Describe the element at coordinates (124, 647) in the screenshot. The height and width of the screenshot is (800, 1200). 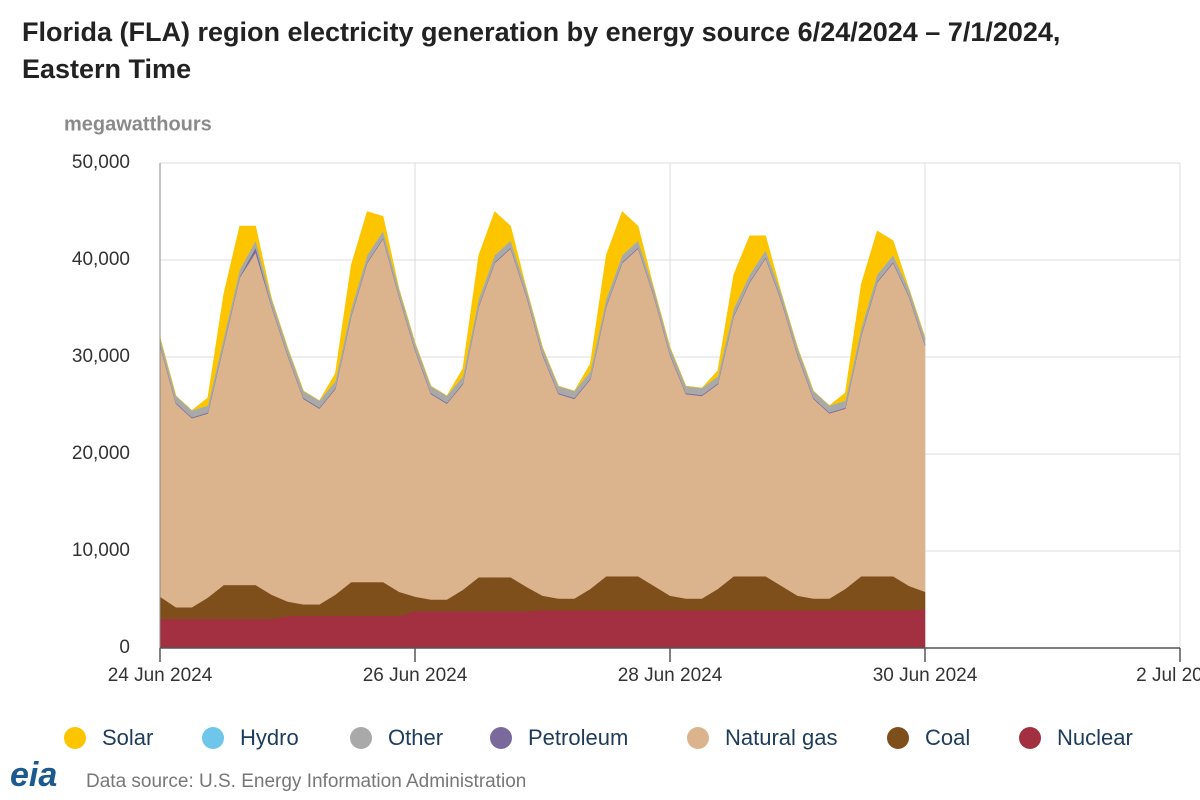
I see `y-tick-label: 0` at that location.